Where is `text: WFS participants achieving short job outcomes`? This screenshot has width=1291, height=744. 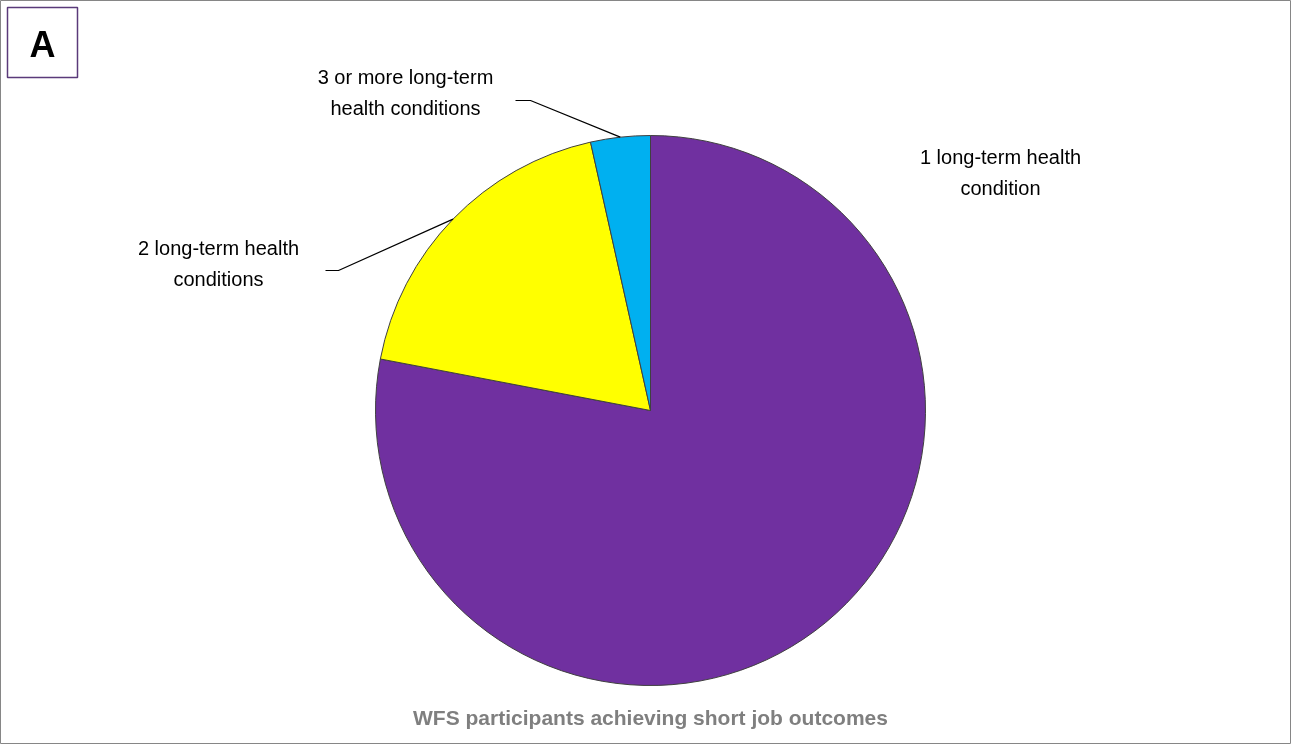
text: WFS participants achieving short job outcomes is located at coordinates (650, 717).